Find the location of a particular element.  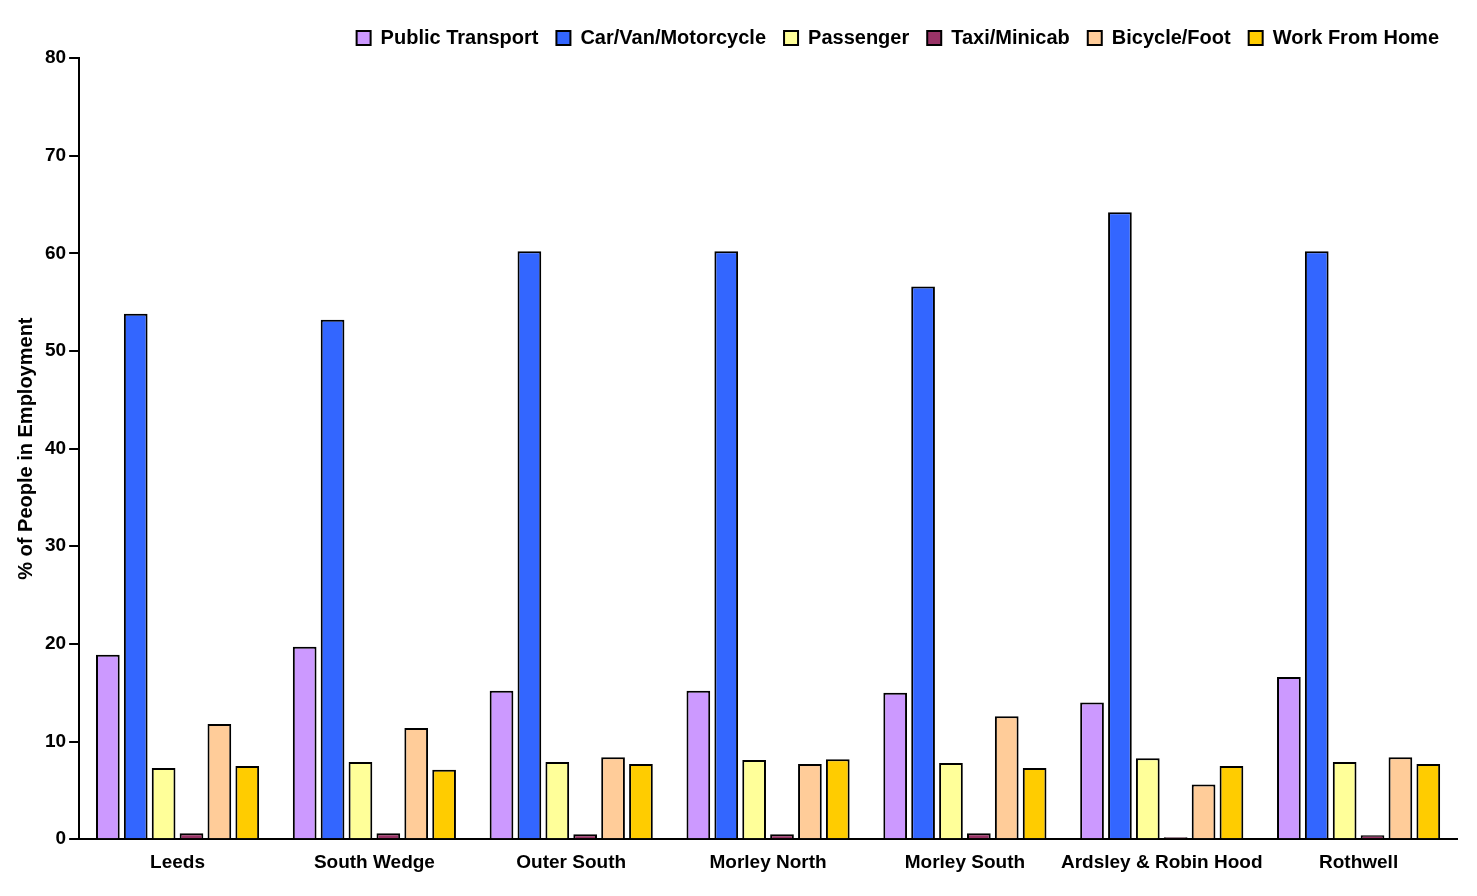

legend-label: Passenger is located at coordinates (859, 36).